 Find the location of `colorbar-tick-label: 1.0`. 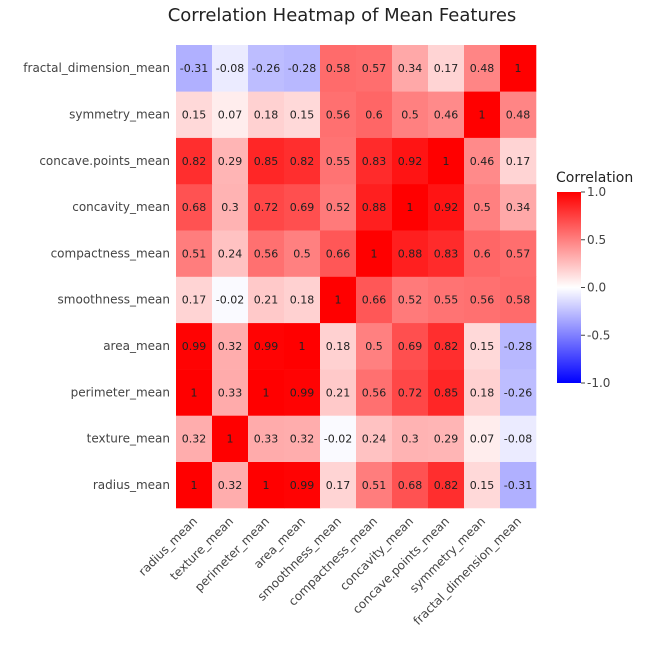

colorbar-tick-label: 1.0 is located at coordinates (596, 192).